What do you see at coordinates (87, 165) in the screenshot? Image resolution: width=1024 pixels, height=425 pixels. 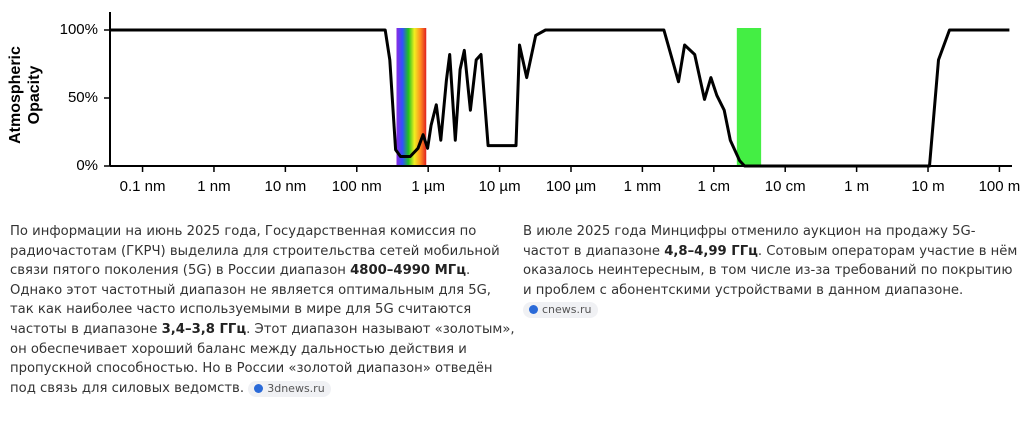 I see `y-tick-label: 0%` at bounding box center [87, 165].